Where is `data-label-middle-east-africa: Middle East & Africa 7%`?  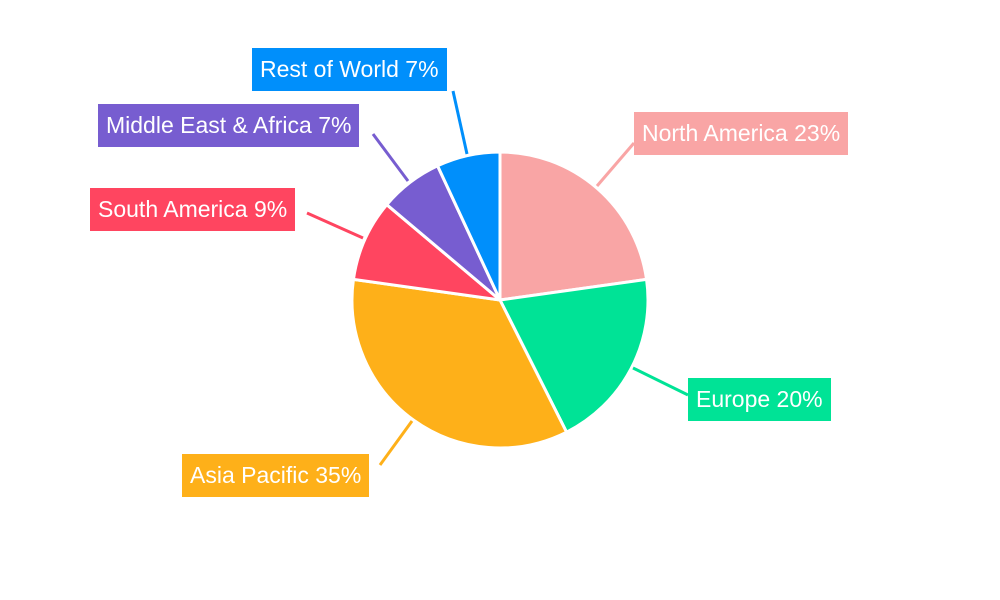
data-label-middle-east-africa: Middle East & Africa 7% is located at coordinates (229, 125).